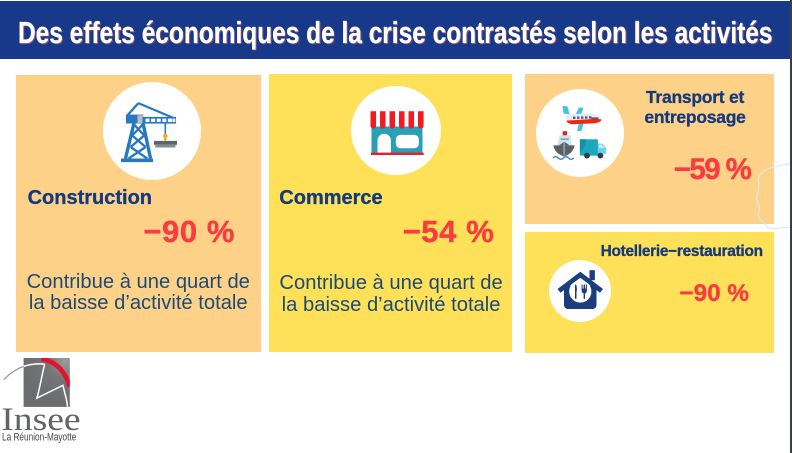 This screenshot has width=792, height=453. I want to click on svg-text: La Réunion-Mayotte, so click(39, 437).